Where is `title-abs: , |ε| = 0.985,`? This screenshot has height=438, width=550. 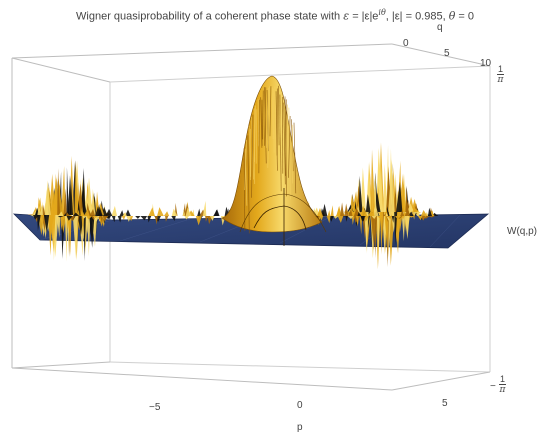 title-abs: , |ε| = 0.985, is located at coordinates (417, 16).